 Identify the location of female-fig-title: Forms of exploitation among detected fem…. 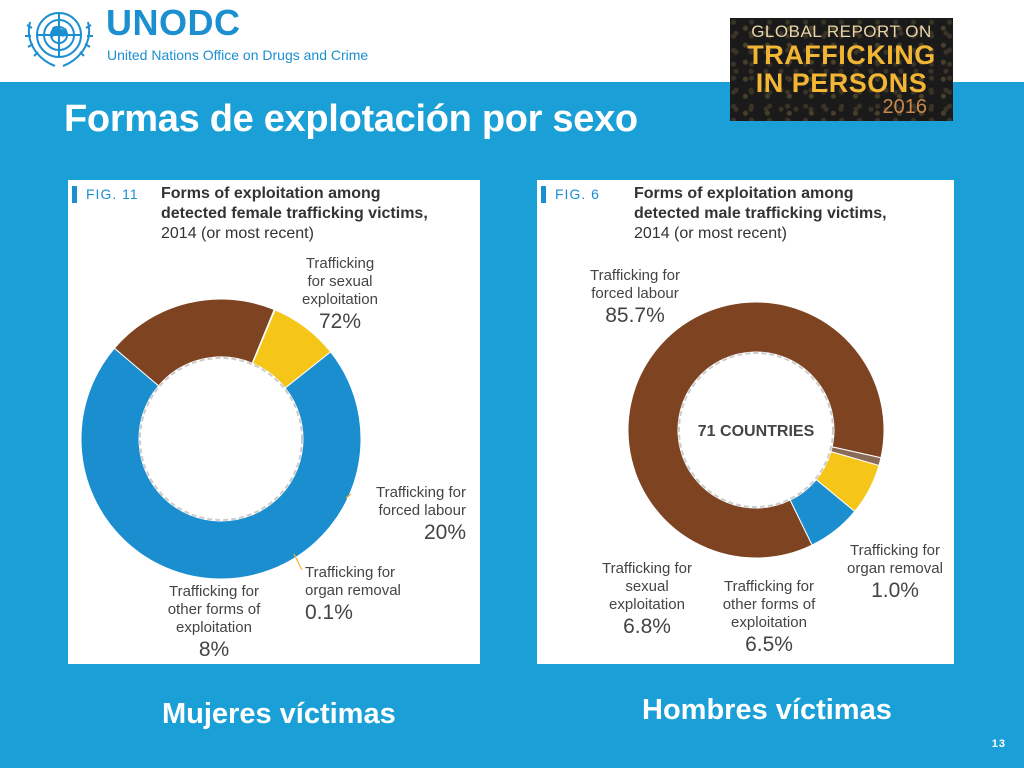
(294, 214).